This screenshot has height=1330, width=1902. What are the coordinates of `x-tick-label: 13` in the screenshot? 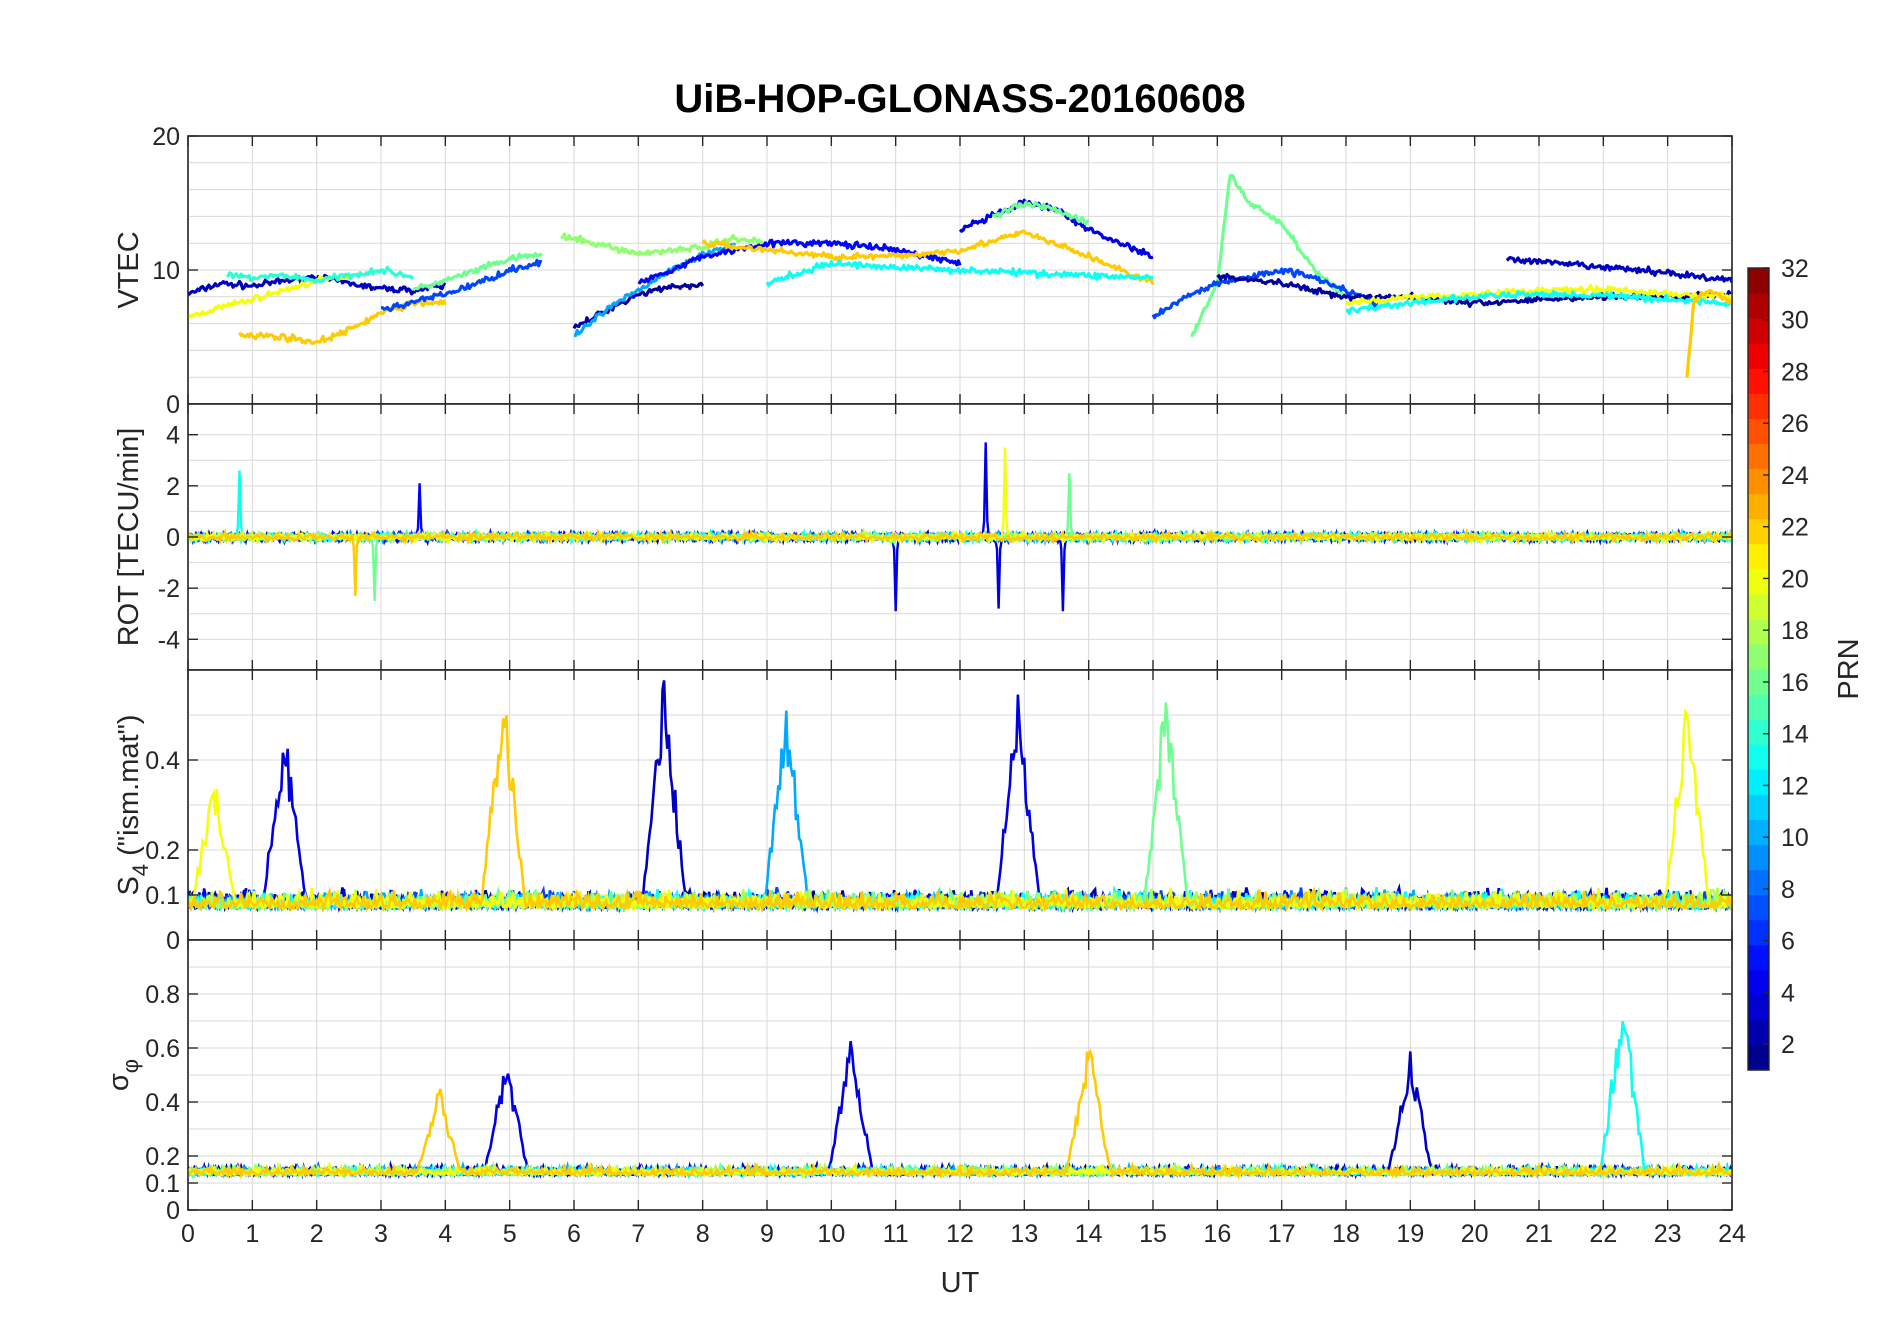 It's located at (1024, 1234).